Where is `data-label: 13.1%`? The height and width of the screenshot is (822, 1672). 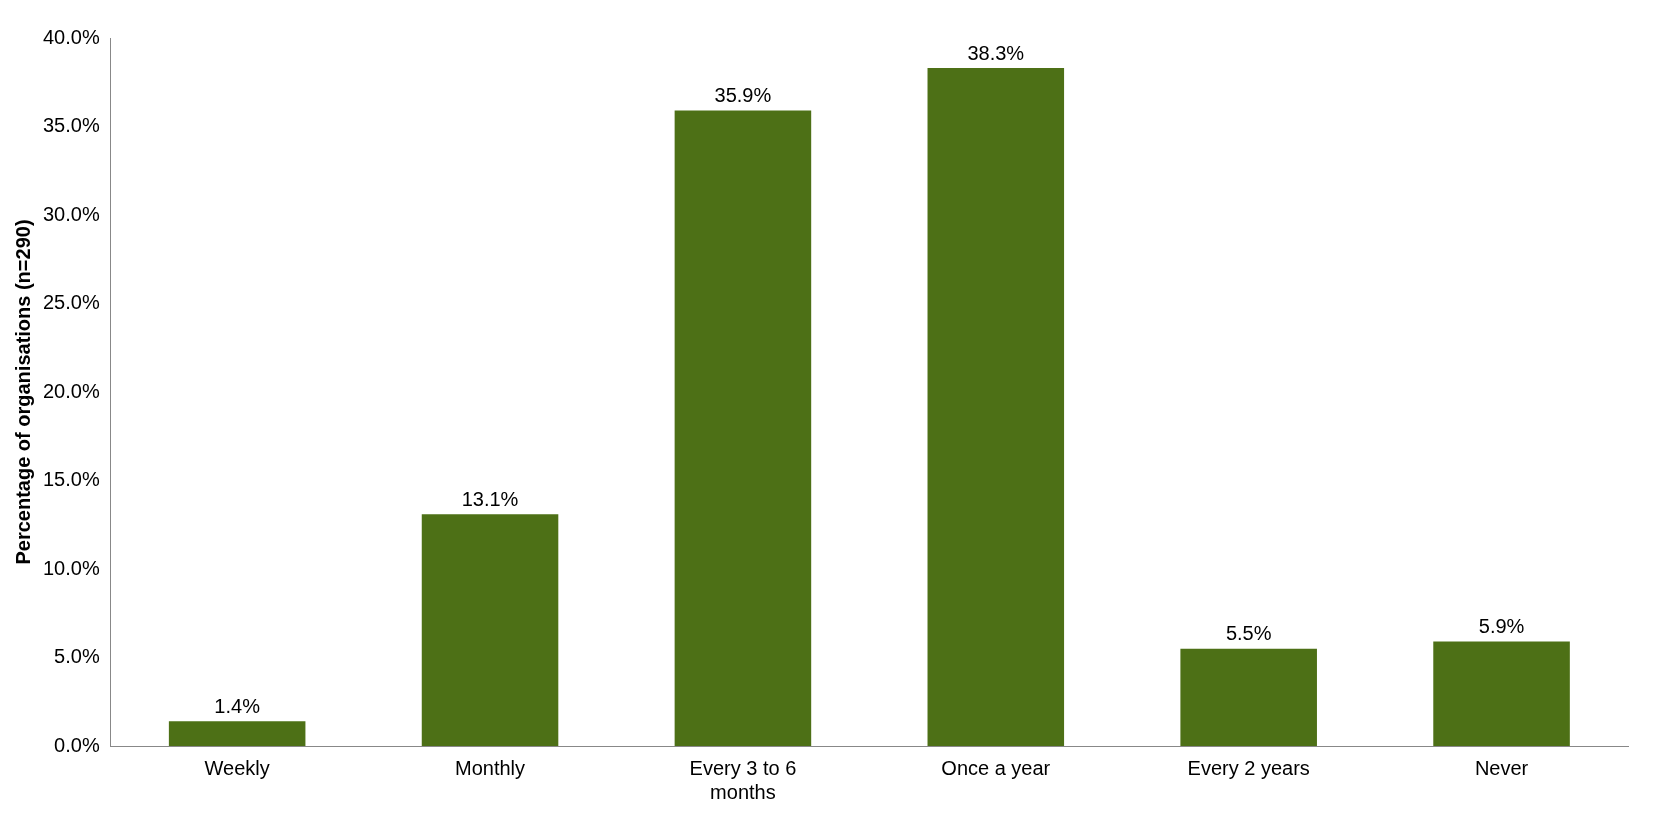
data-label: 13.1% is located at coordinates (490, 498).